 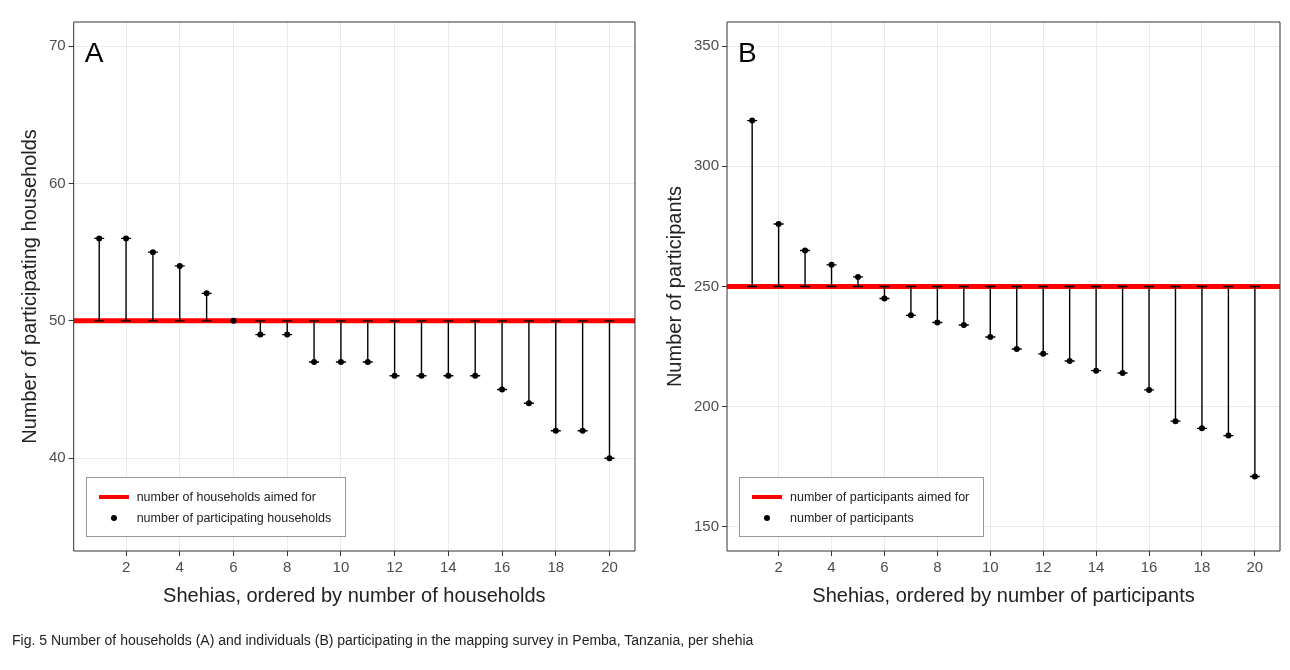 What do you see at coordinates (1003, 594) in the screenshot?
I see `x-axis-title: Shehias, ordered by number of participants` at bounding box center [1003, 594].